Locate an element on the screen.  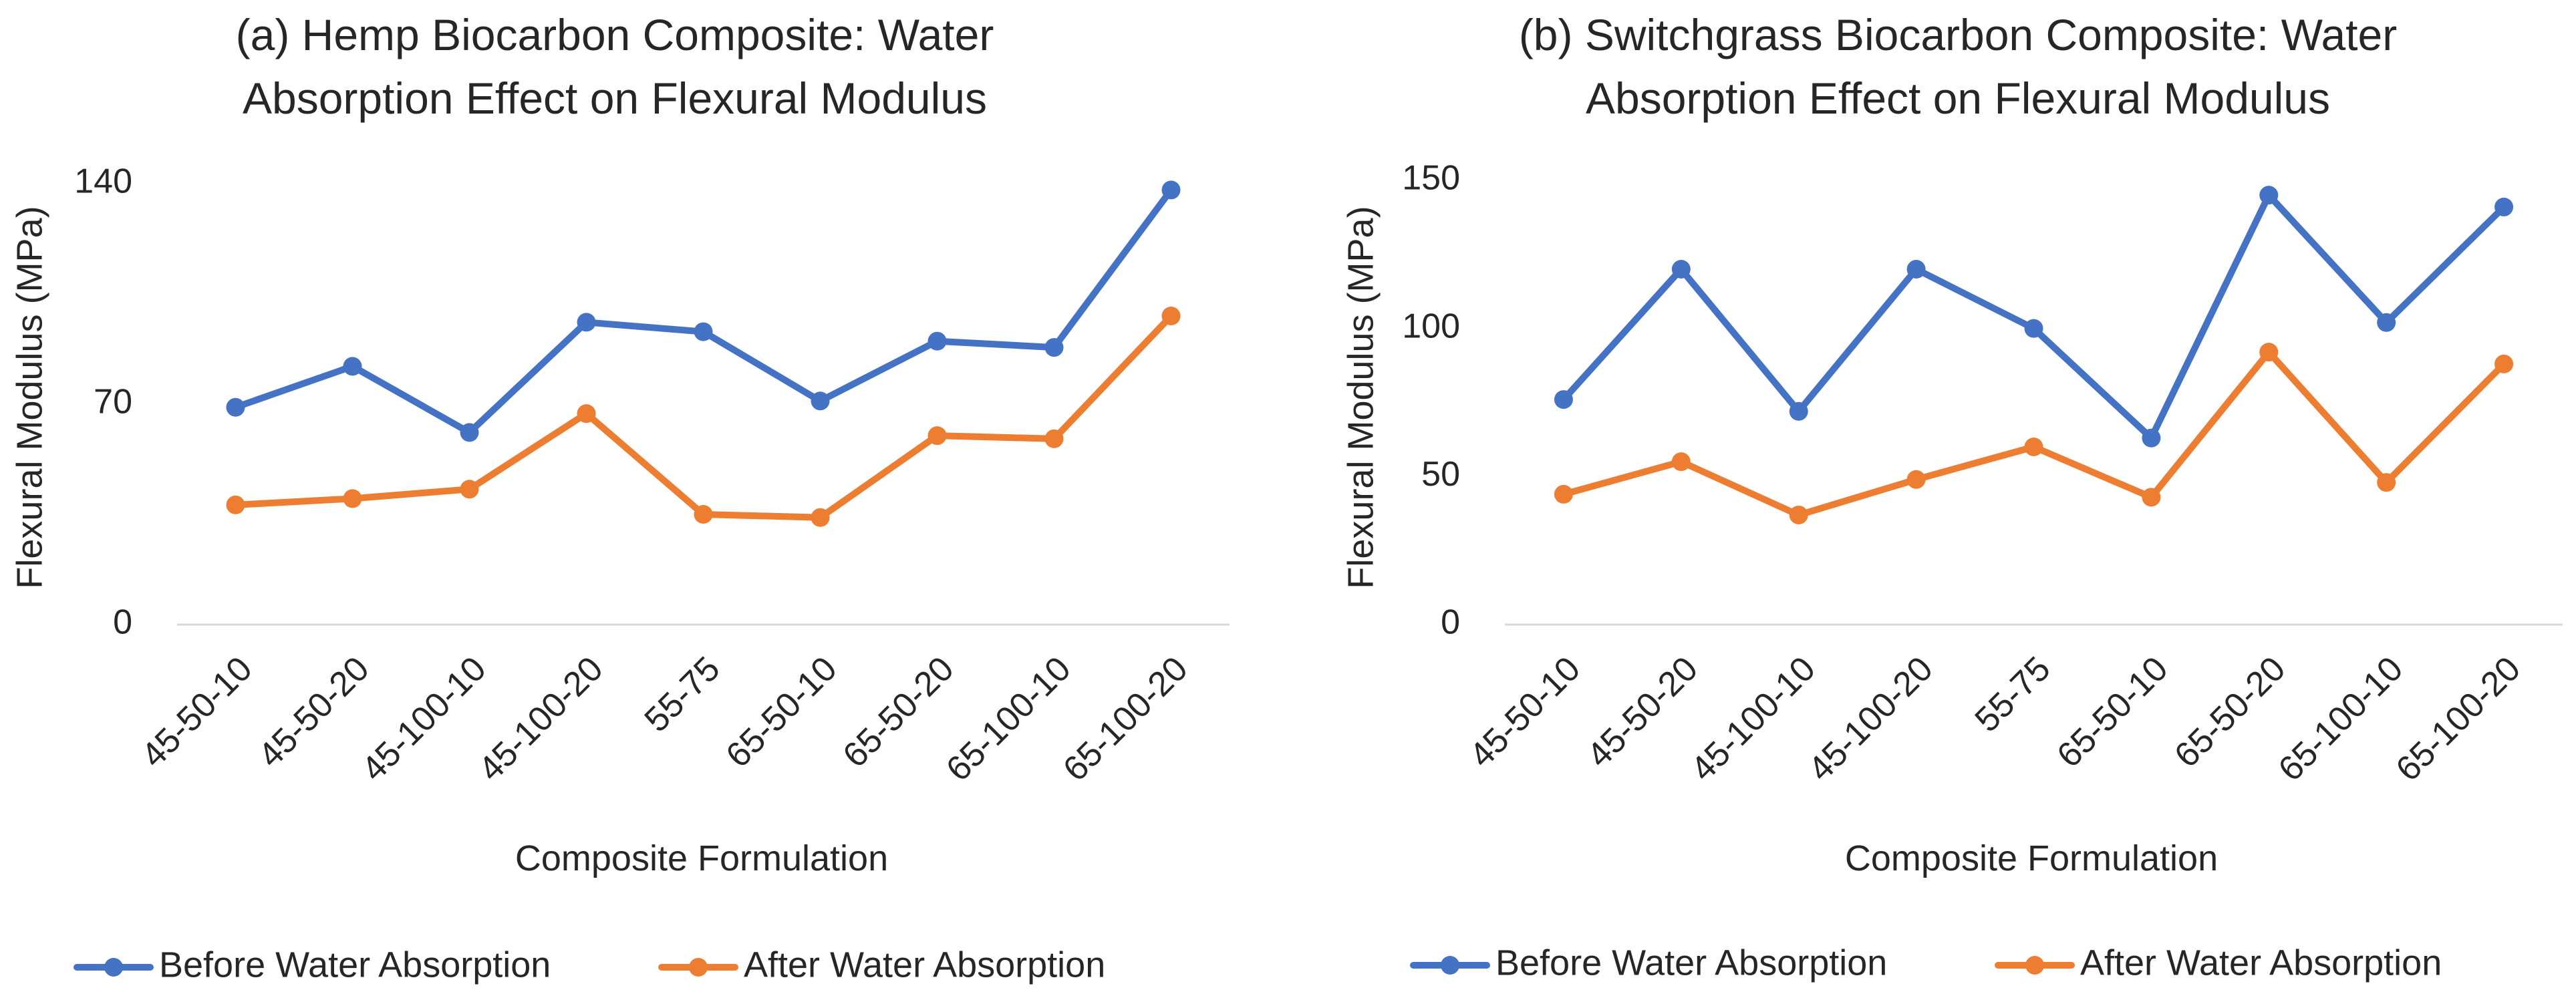
y-tick-label: 50 is located at coordinates (1440, 474).